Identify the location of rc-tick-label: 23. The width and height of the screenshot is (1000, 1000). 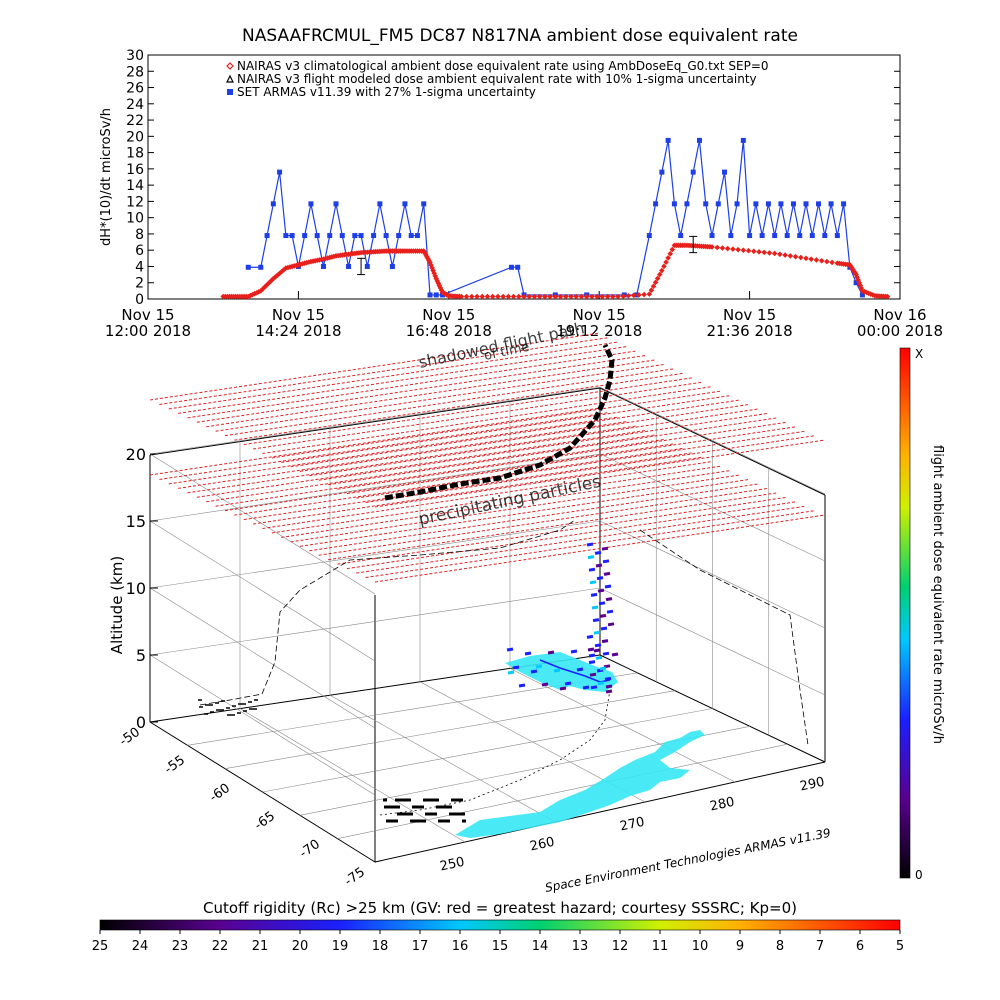
(180, 946).